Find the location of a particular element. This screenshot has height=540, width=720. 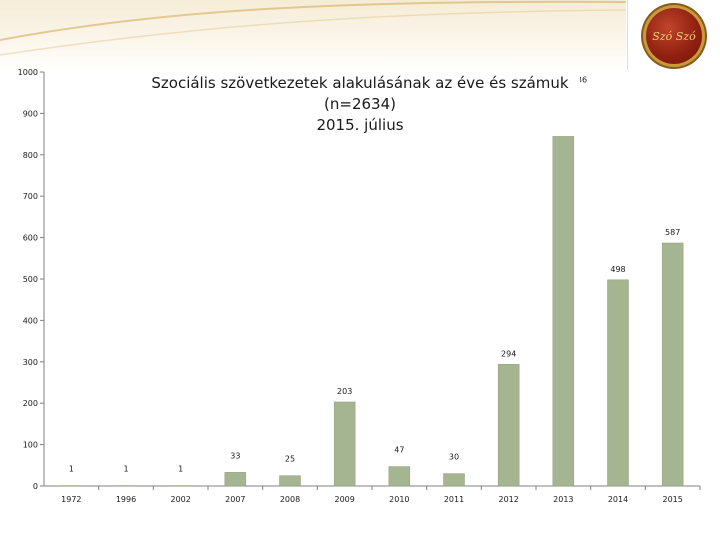

header-swoosh is located at coordinates (313, 28).